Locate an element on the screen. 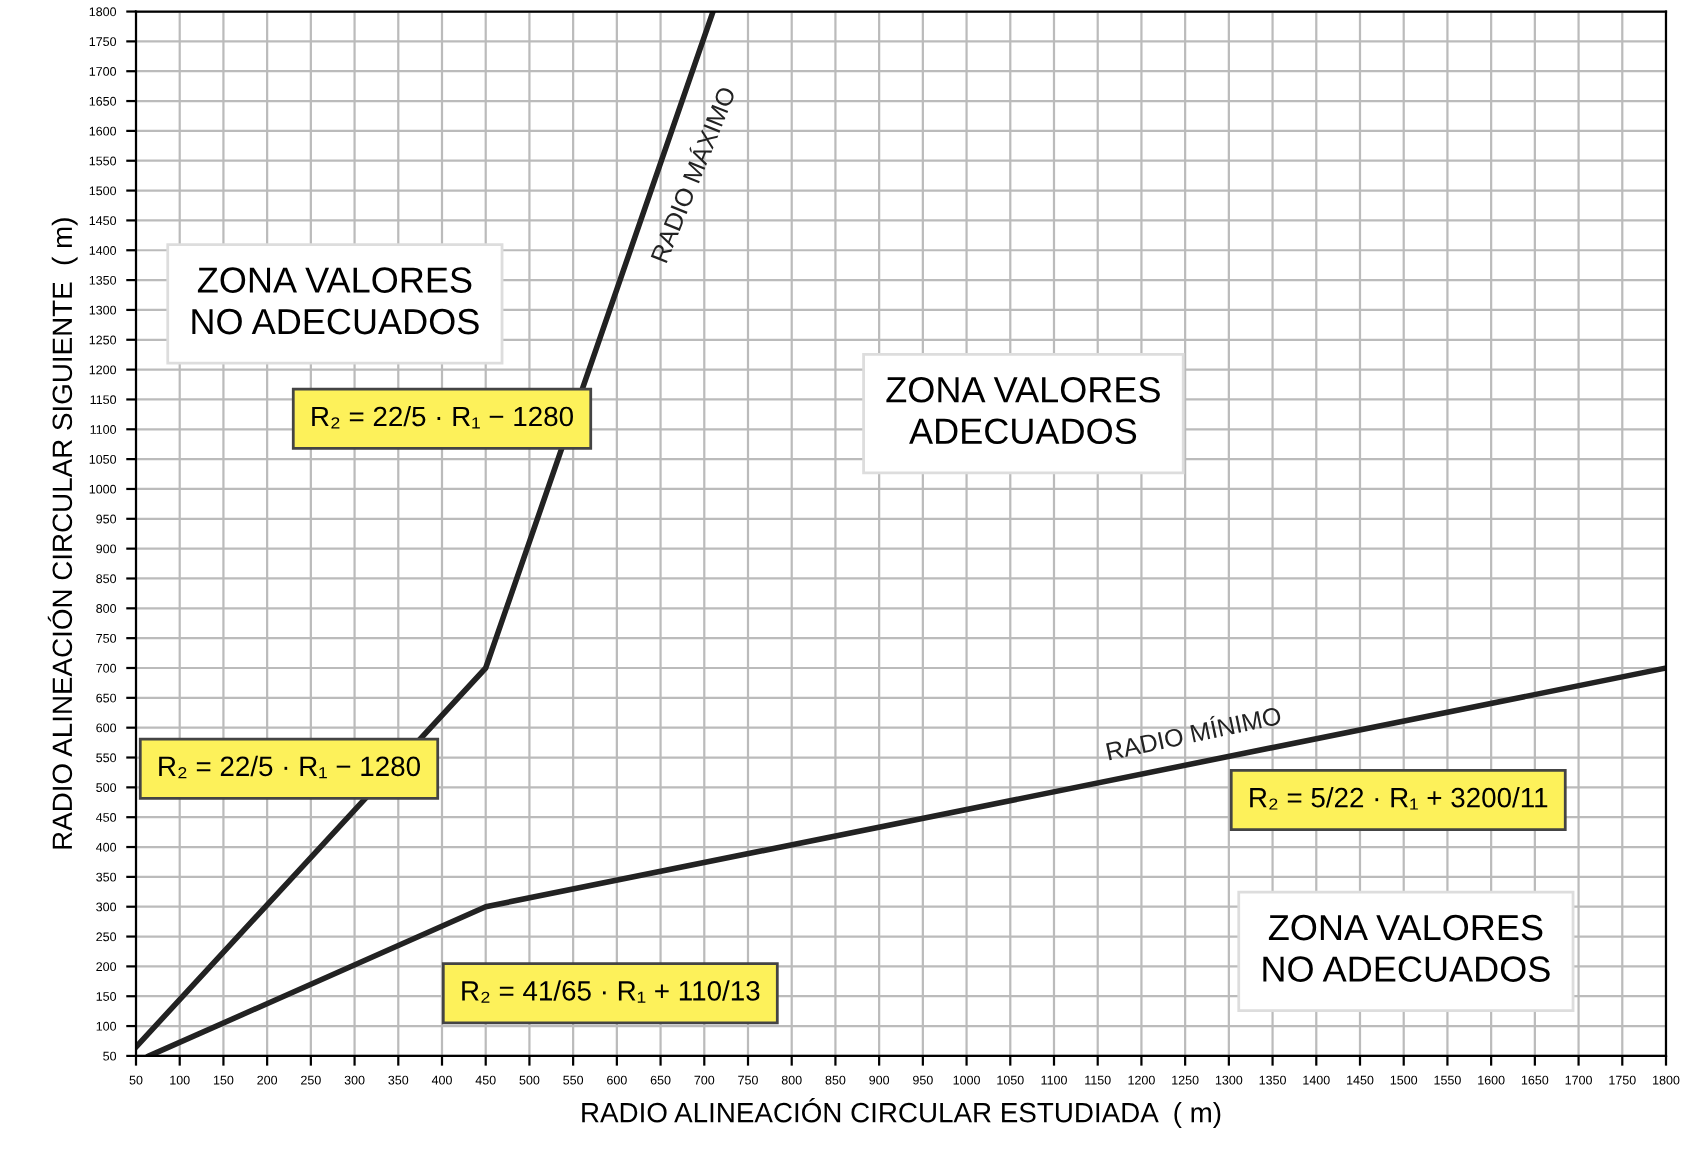 This screenshot has width=1700, height=1154. y-axis-title: RADIO ALINEACIÓN CIRCULAR SIGUIENTE ( m) is located at coordinates (62, 533).